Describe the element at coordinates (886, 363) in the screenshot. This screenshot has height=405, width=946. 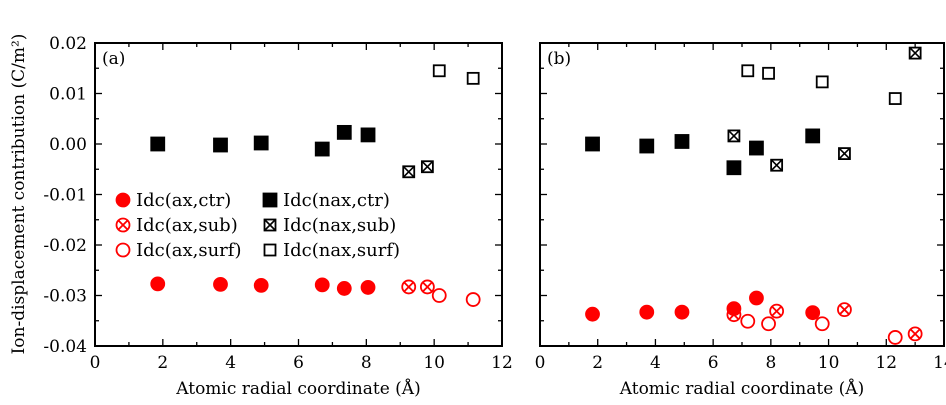
I see `x-tick-label: 12` at that location.